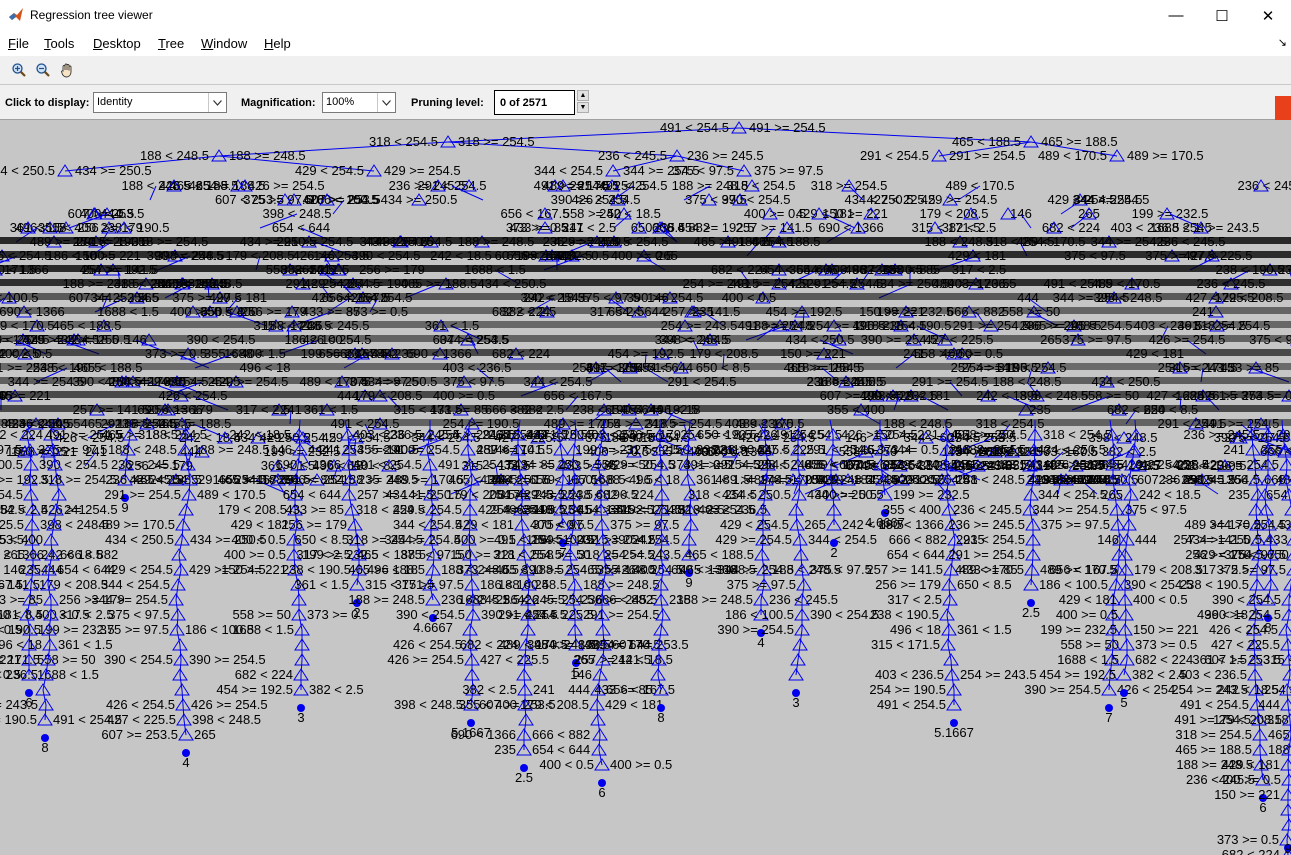 This screenshot has width=1291, height=855. What do you see at coordinates (59, 43) in the screenshot?
I see `menu-tools: Tools` at bounding box center [59, 43].